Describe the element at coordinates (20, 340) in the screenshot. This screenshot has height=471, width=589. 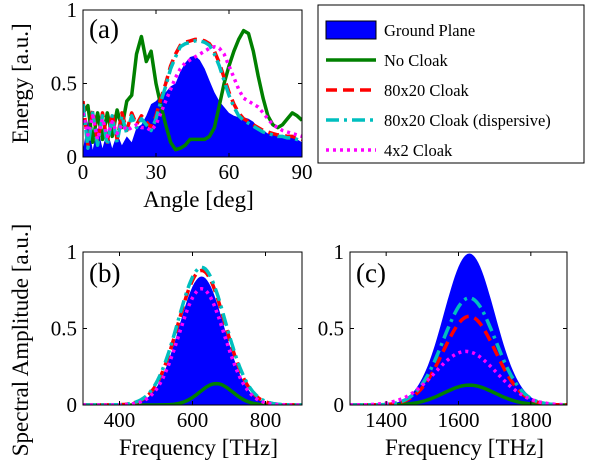
I see `shared-ylabel: Spectral Amplitude [a.u.]` at that location.